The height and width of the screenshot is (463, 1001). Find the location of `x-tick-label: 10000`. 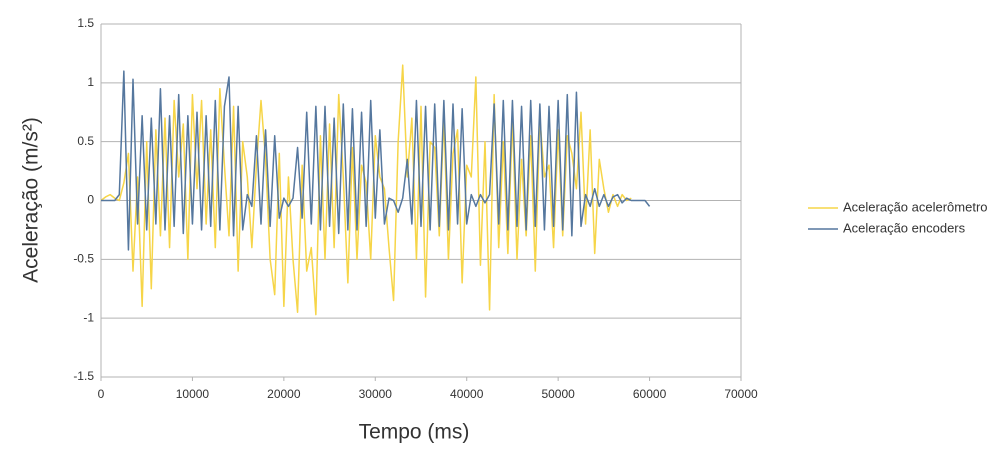

x-tick-label: 10000 is located at coordinates (193, 394).